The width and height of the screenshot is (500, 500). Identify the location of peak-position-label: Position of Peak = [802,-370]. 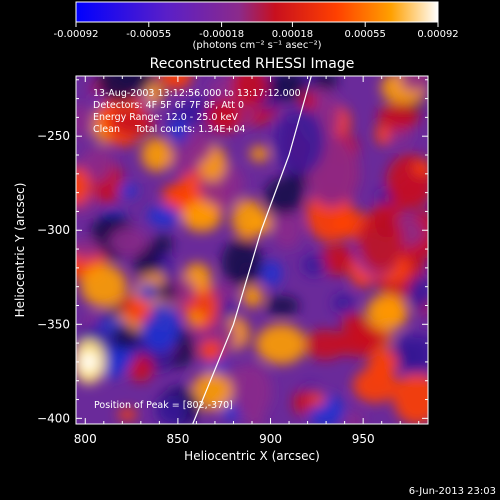
(163, 405).